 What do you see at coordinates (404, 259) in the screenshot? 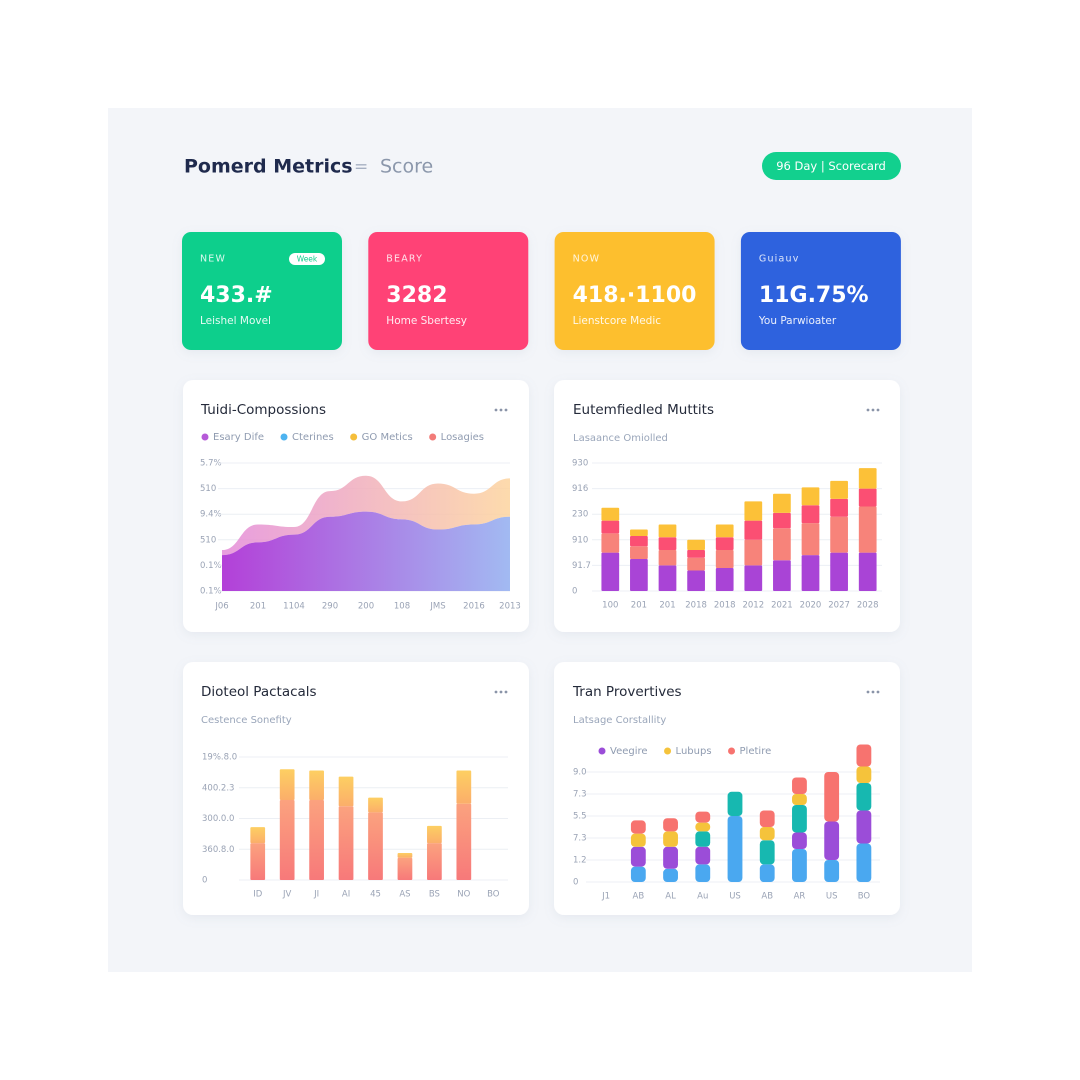
I see `kpi-label: BEARY` at bounding box center [404, 259].